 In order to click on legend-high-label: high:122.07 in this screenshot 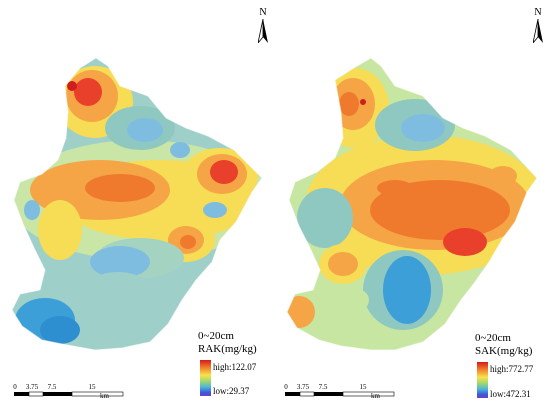, I will do `click(235, 367)`.